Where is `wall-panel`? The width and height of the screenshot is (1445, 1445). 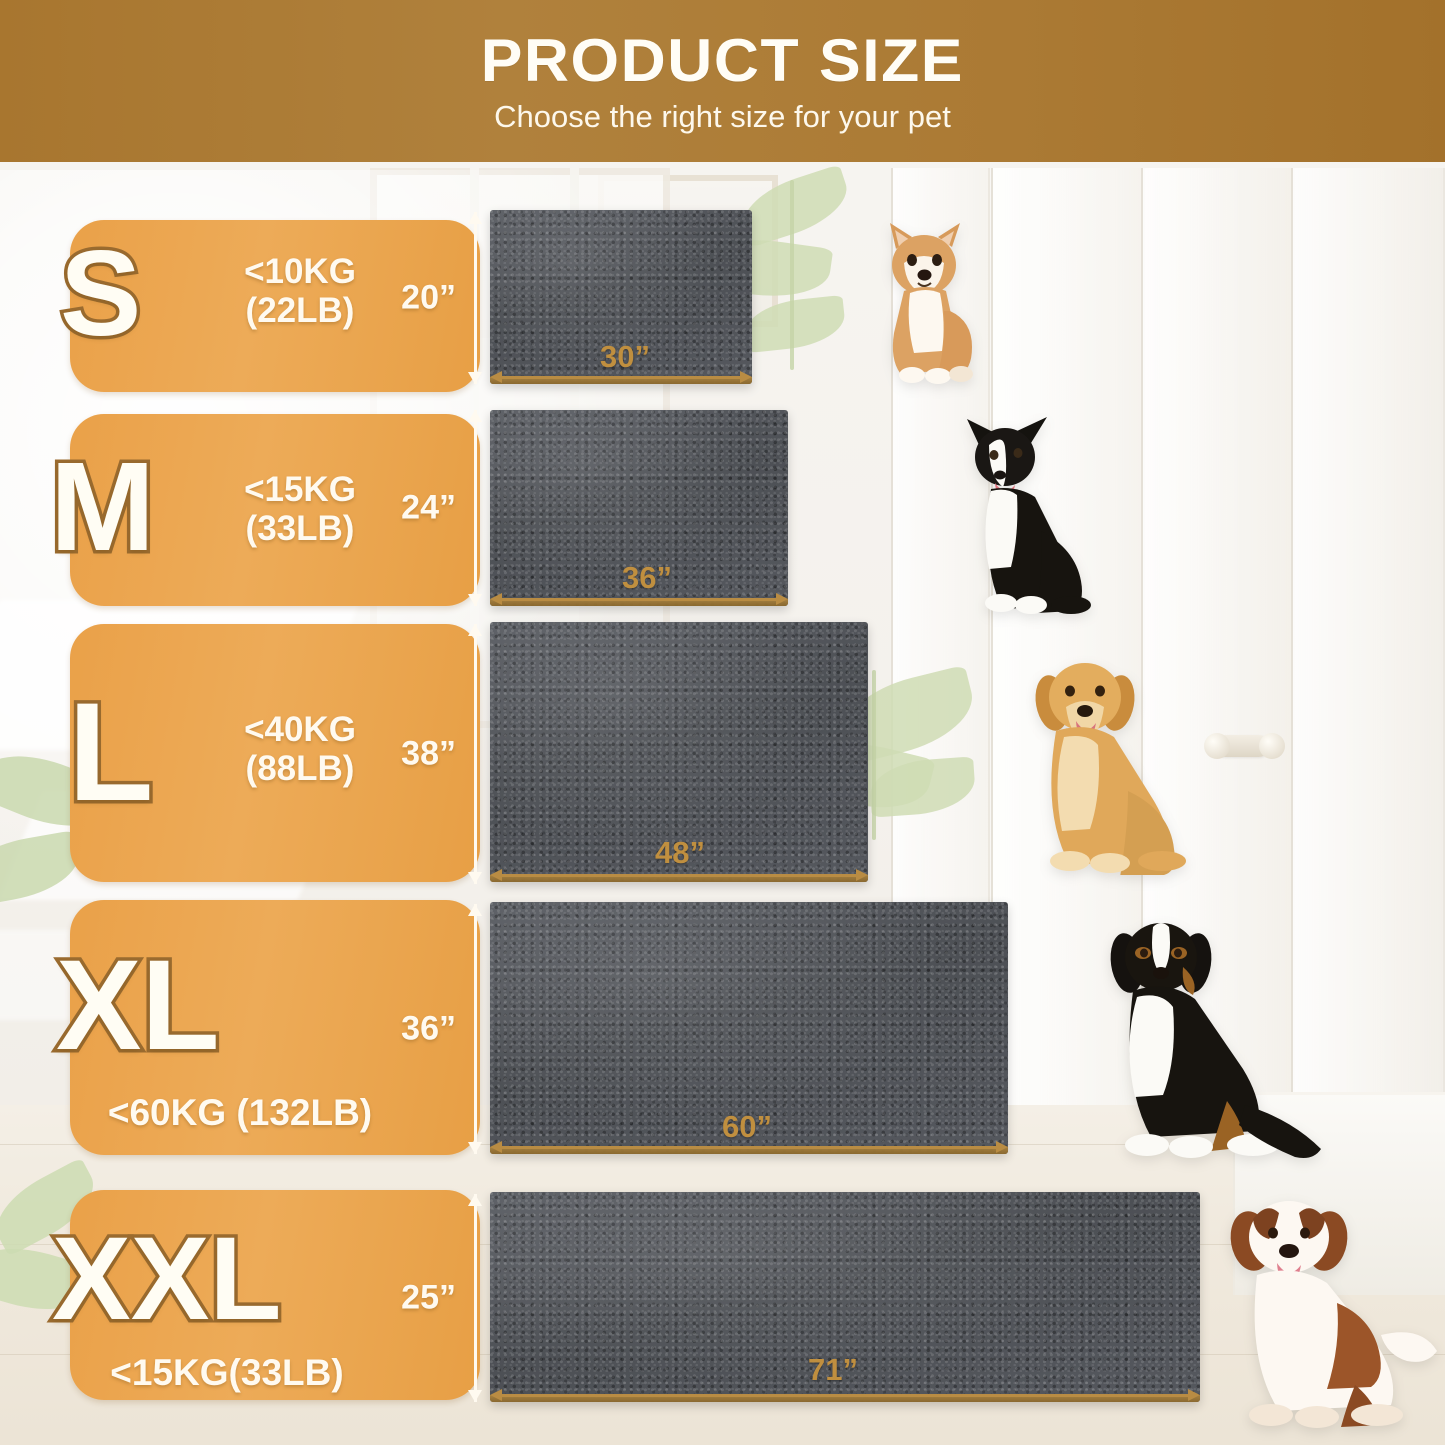
wall-panel is located at coordinates (1368, 718).